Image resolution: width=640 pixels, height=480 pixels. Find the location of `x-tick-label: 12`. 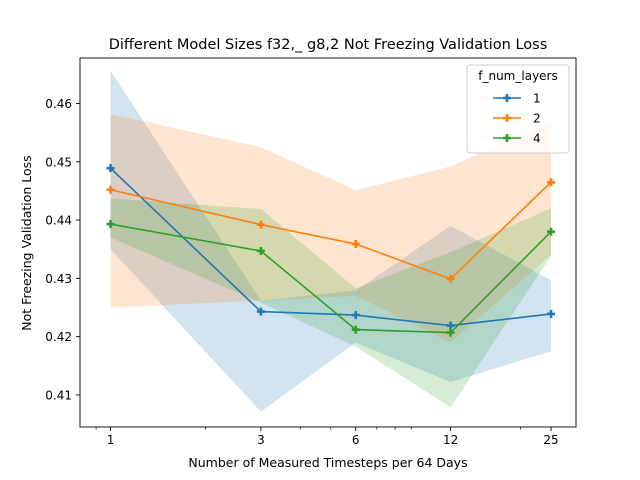

x-tick-label: 12 is located at coordinates (450, 440).